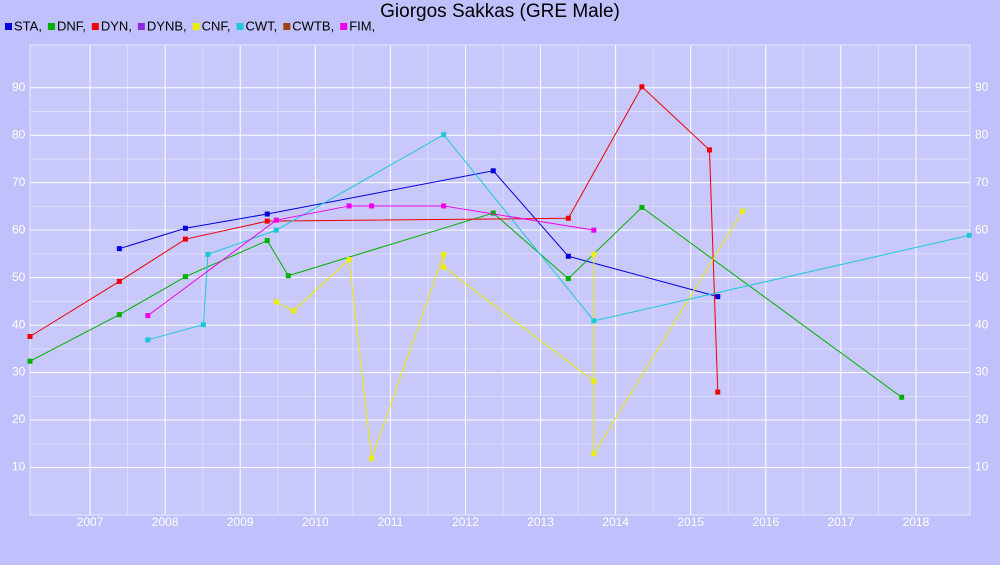 This screenshot has height=565, width=1000. Describe the element at coordinates (765, 522) in the screenshot. I see `x-tick-label: 2016` at that location.